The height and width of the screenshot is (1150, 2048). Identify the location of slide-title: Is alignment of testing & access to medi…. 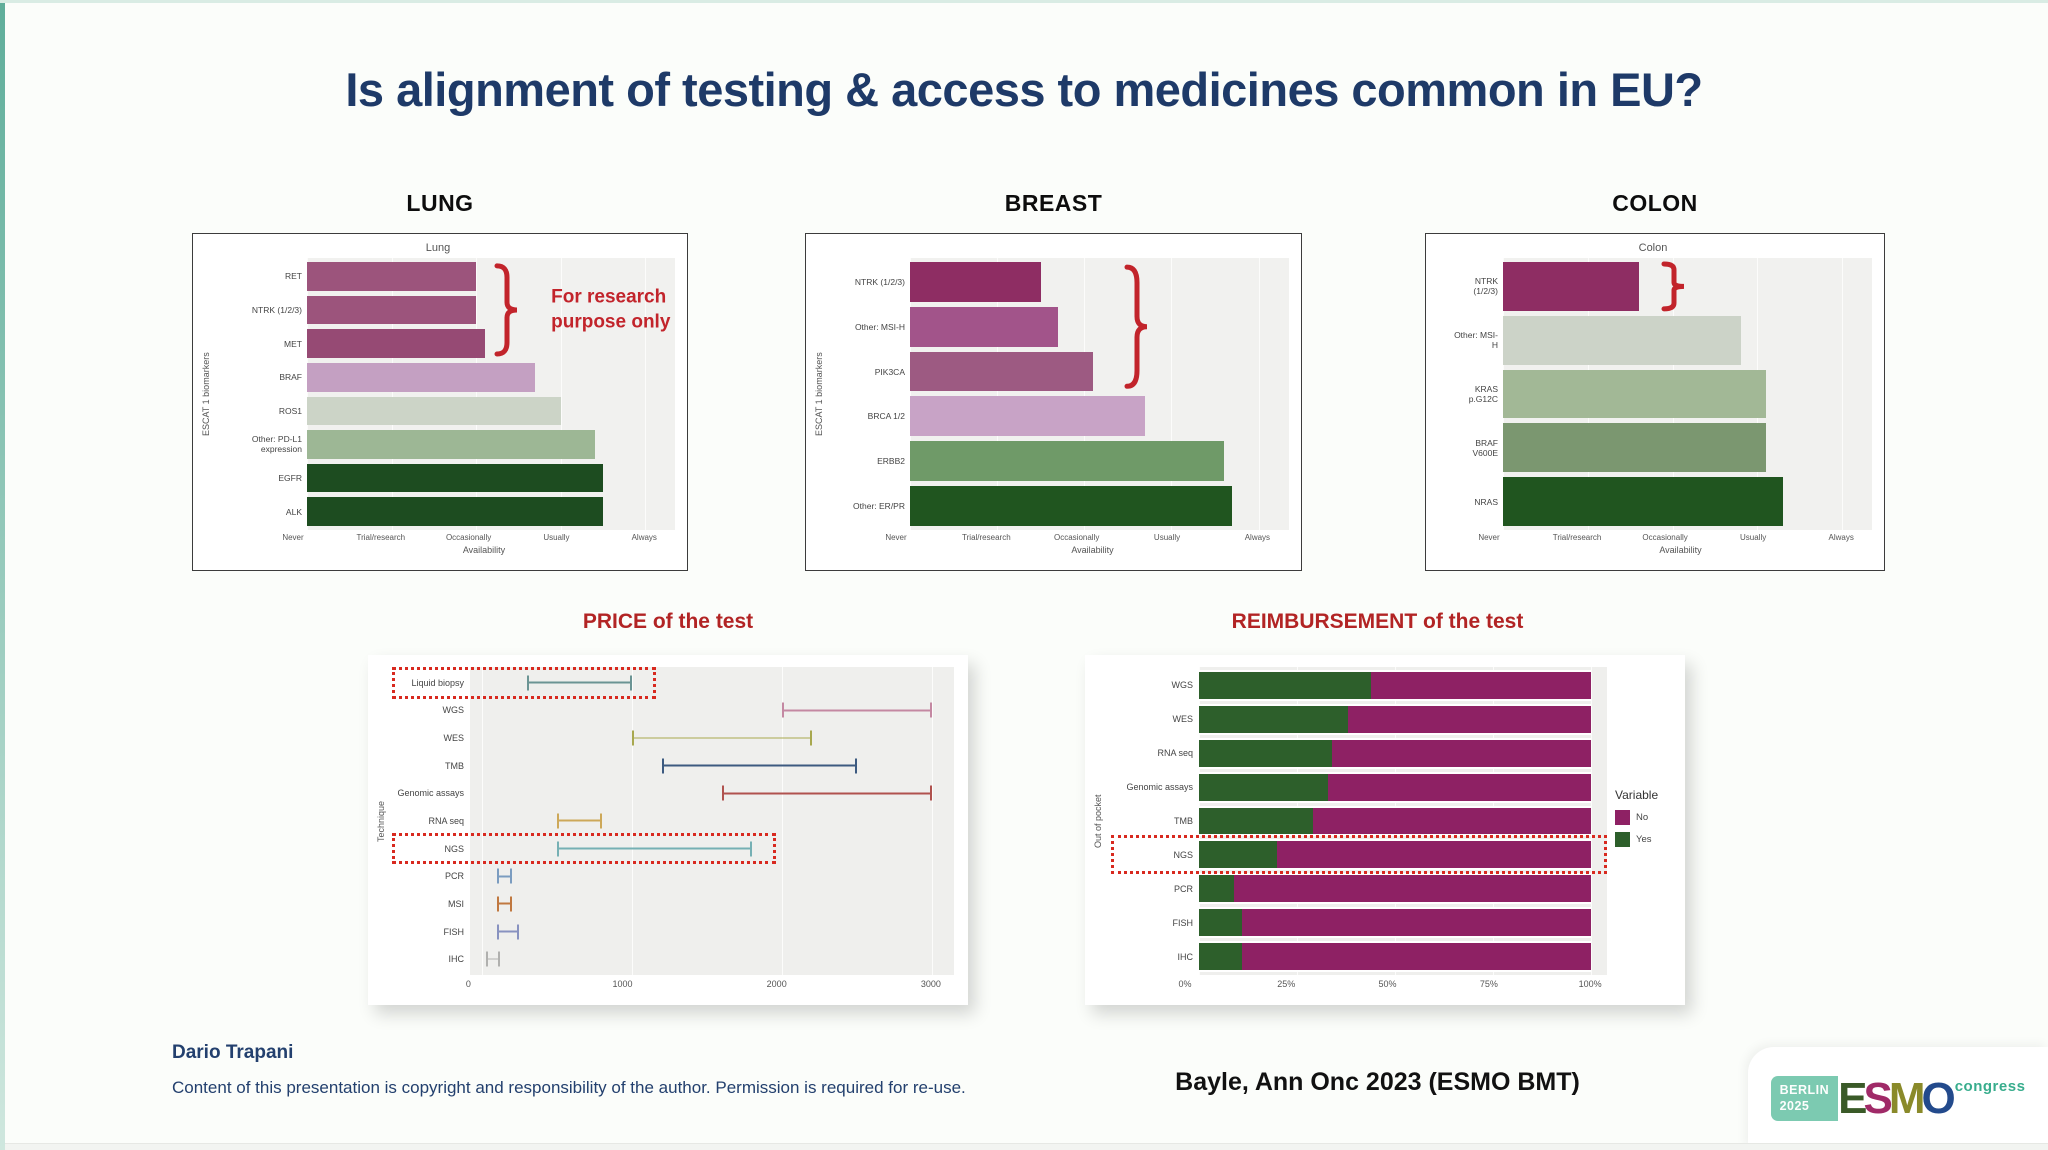
(1024, 89).